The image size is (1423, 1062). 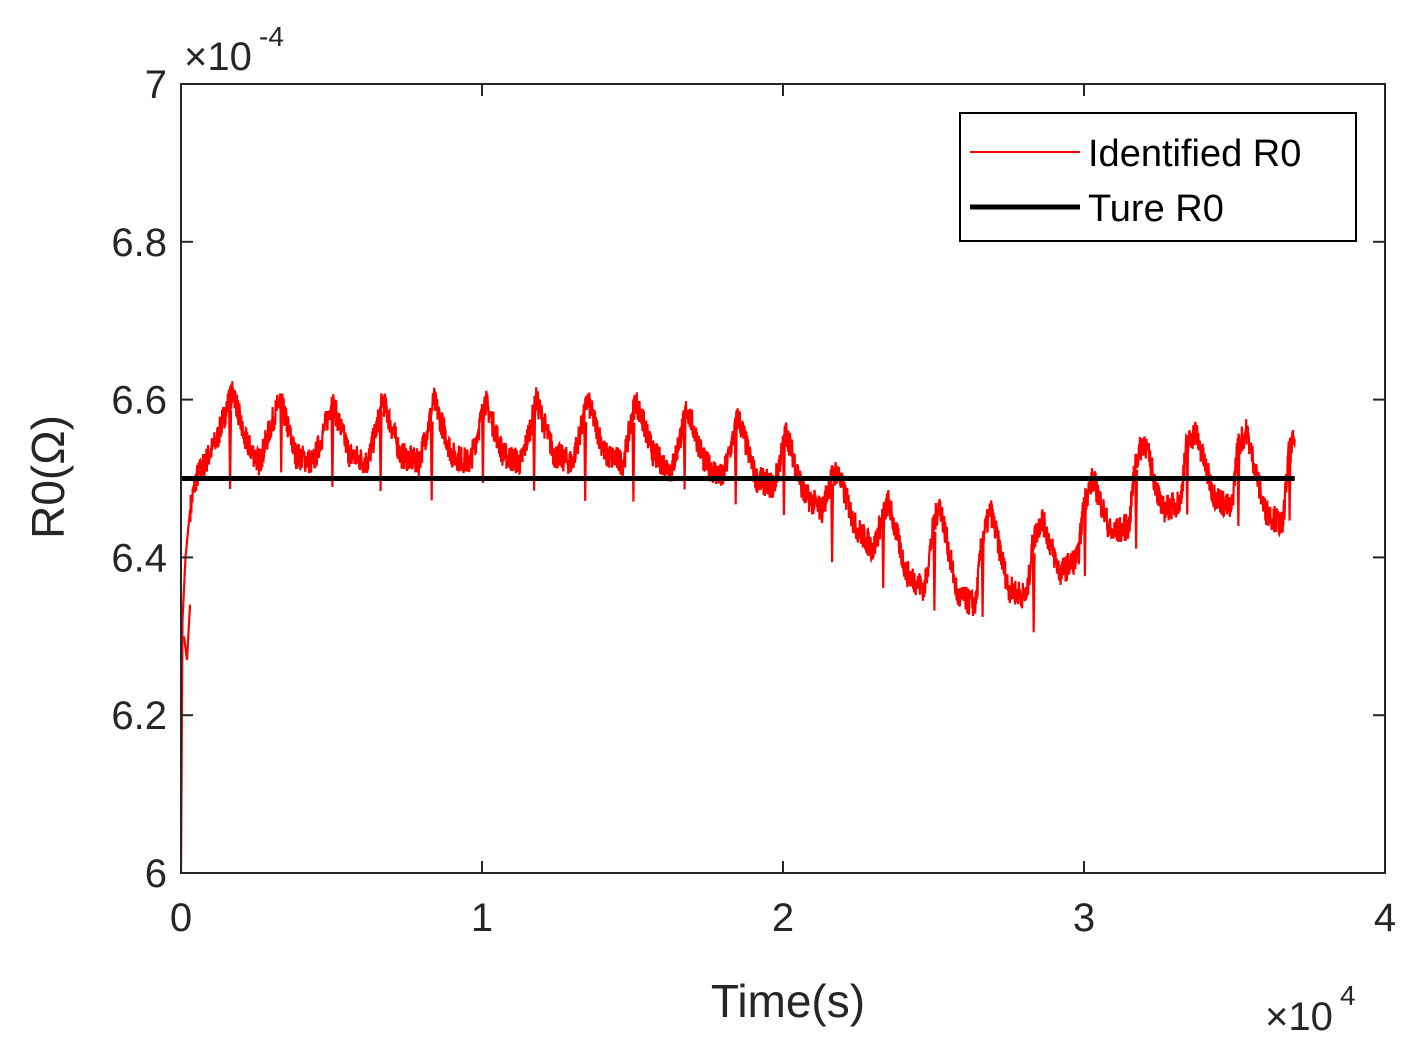 I want to click on y-axis-label: R0(Ω), so click(x=48, y=477).